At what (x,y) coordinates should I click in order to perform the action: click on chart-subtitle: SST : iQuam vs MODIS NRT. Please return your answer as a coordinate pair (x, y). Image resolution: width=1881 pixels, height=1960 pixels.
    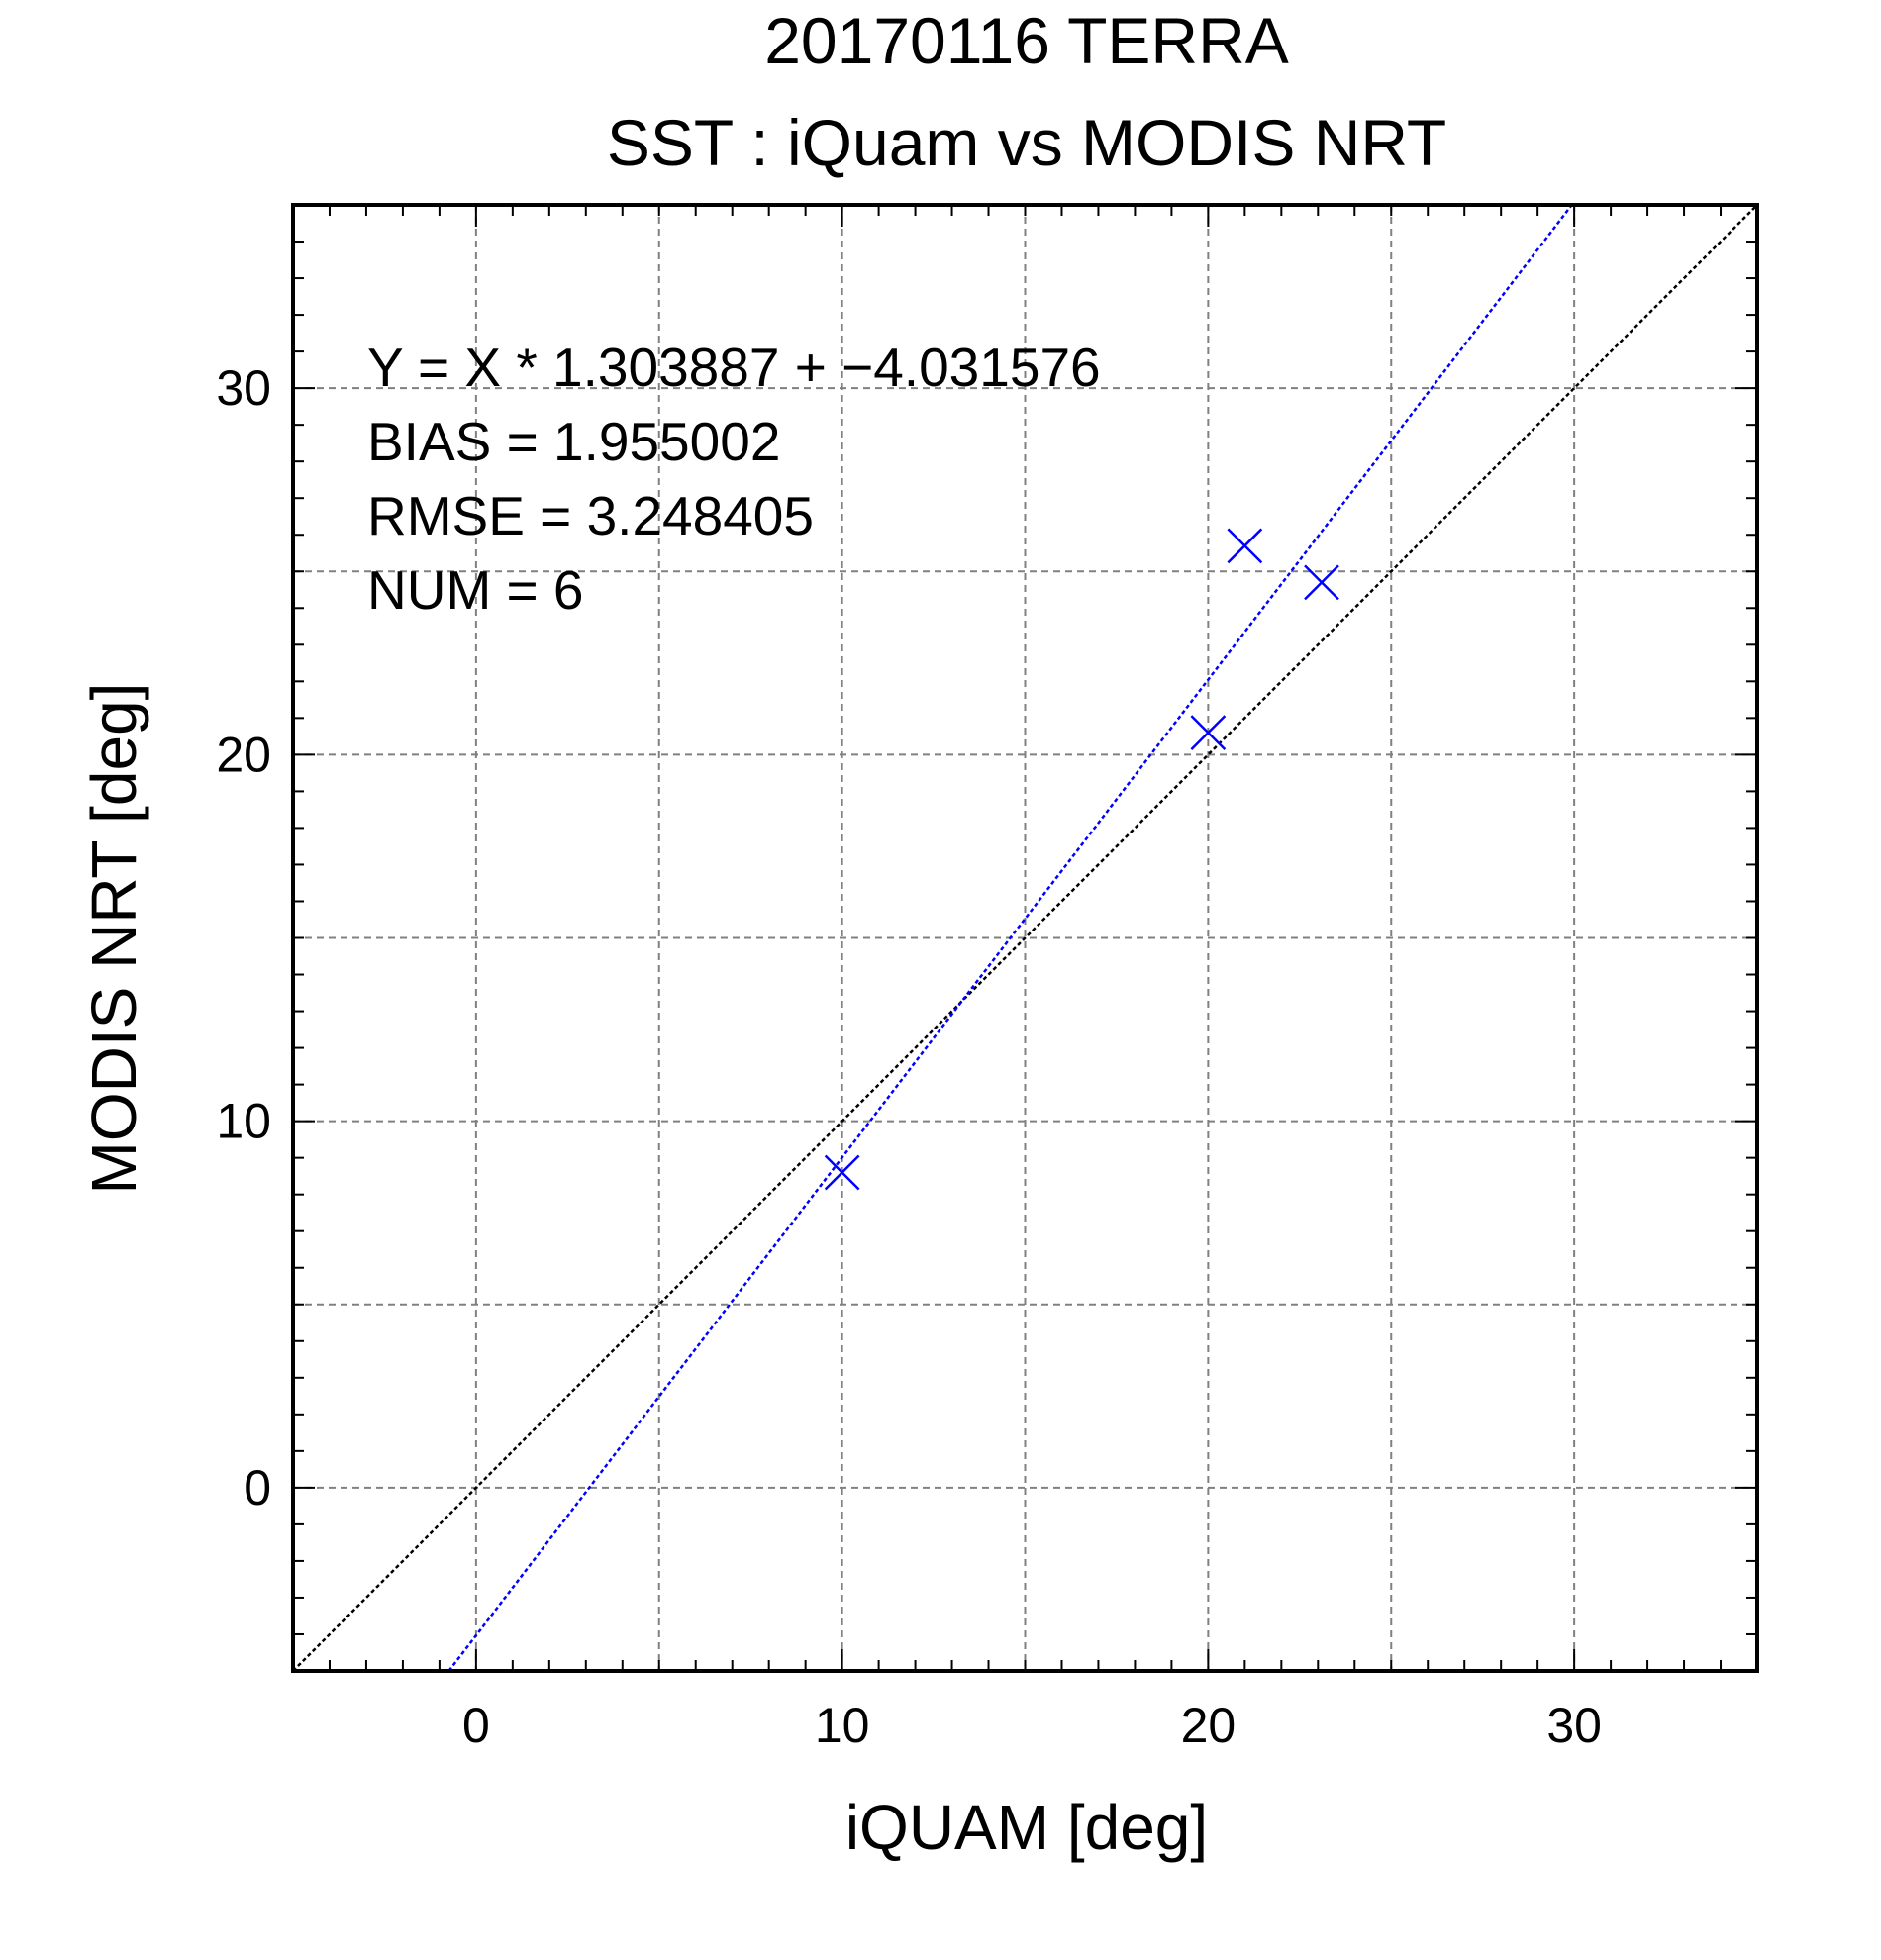
    Looking at the image, I should click on (1026, 142).